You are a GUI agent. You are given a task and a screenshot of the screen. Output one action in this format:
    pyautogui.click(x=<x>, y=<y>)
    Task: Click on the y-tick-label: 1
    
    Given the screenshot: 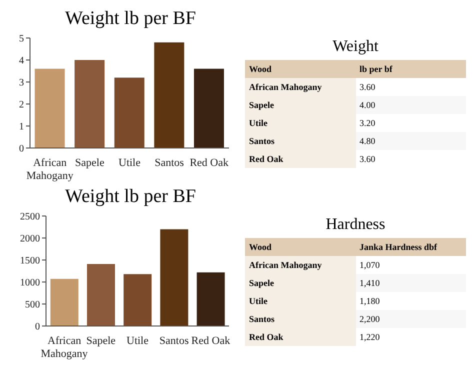 What is the action you would take?
    pyautogui.click(x=21, y=127)
    